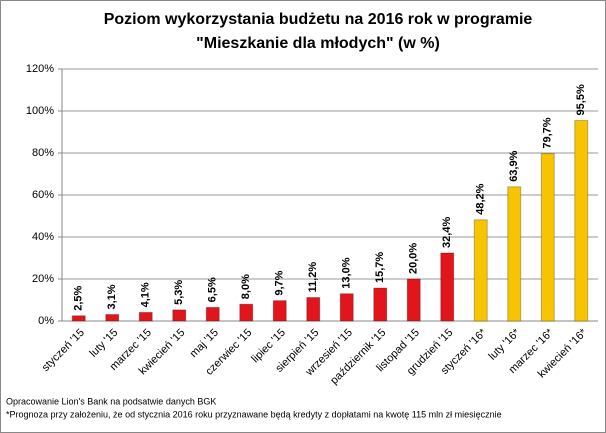  Describe the element at coordinates (347, 272) in the screenshot. I see `value-label: 13,0%` at that location.